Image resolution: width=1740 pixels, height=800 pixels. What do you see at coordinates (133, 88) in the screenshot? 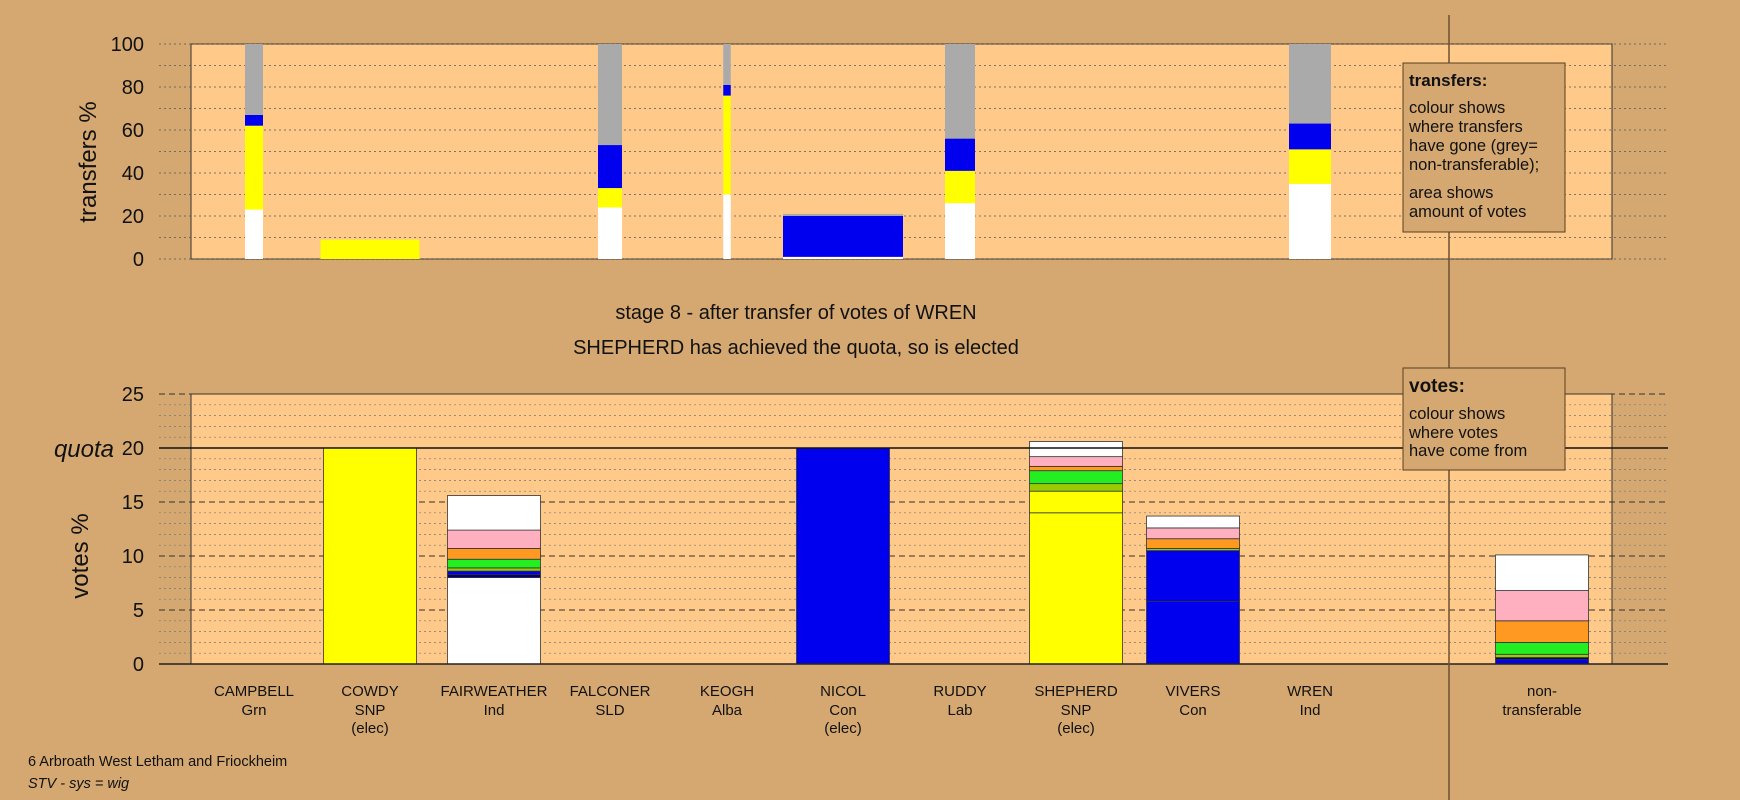
I see `transfers-y-tick: 80` at bounding box center [133, 88].